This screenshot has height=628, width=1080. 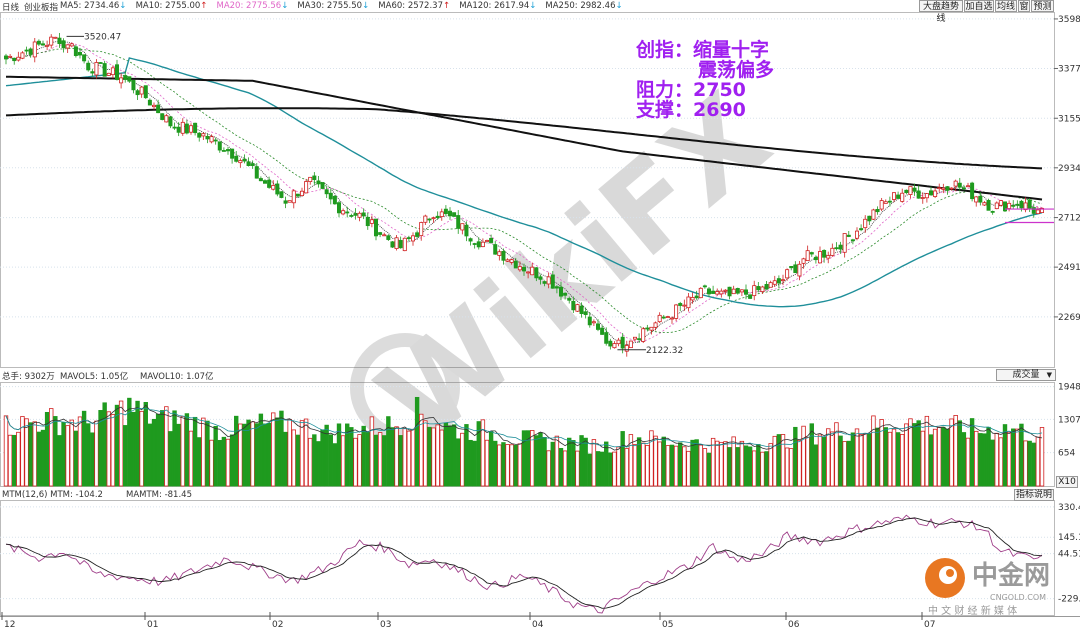 What do you see at coordinates (667, 624) in the screenshot?
I see `time-tick-label: 05` at bounding box center [667, 624].